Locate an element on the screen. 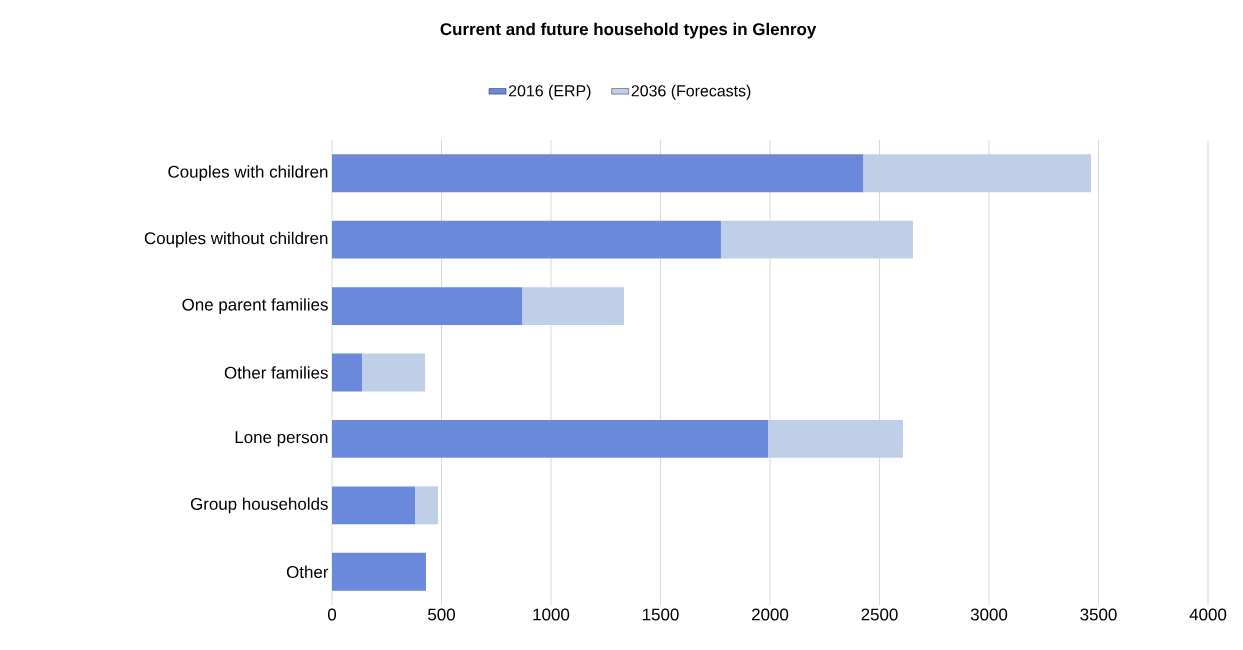  y-tick-label: Other families is located at coordinates (276, 372).